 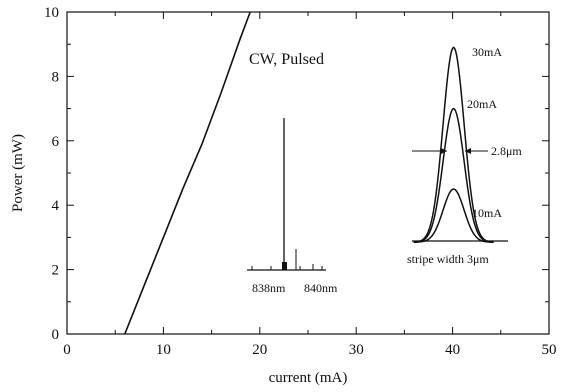 What do you see at coordinates (482, 104) in the screenshot?
I see `profile-label-20ma: 20mA` at bounding box center [482, 104].